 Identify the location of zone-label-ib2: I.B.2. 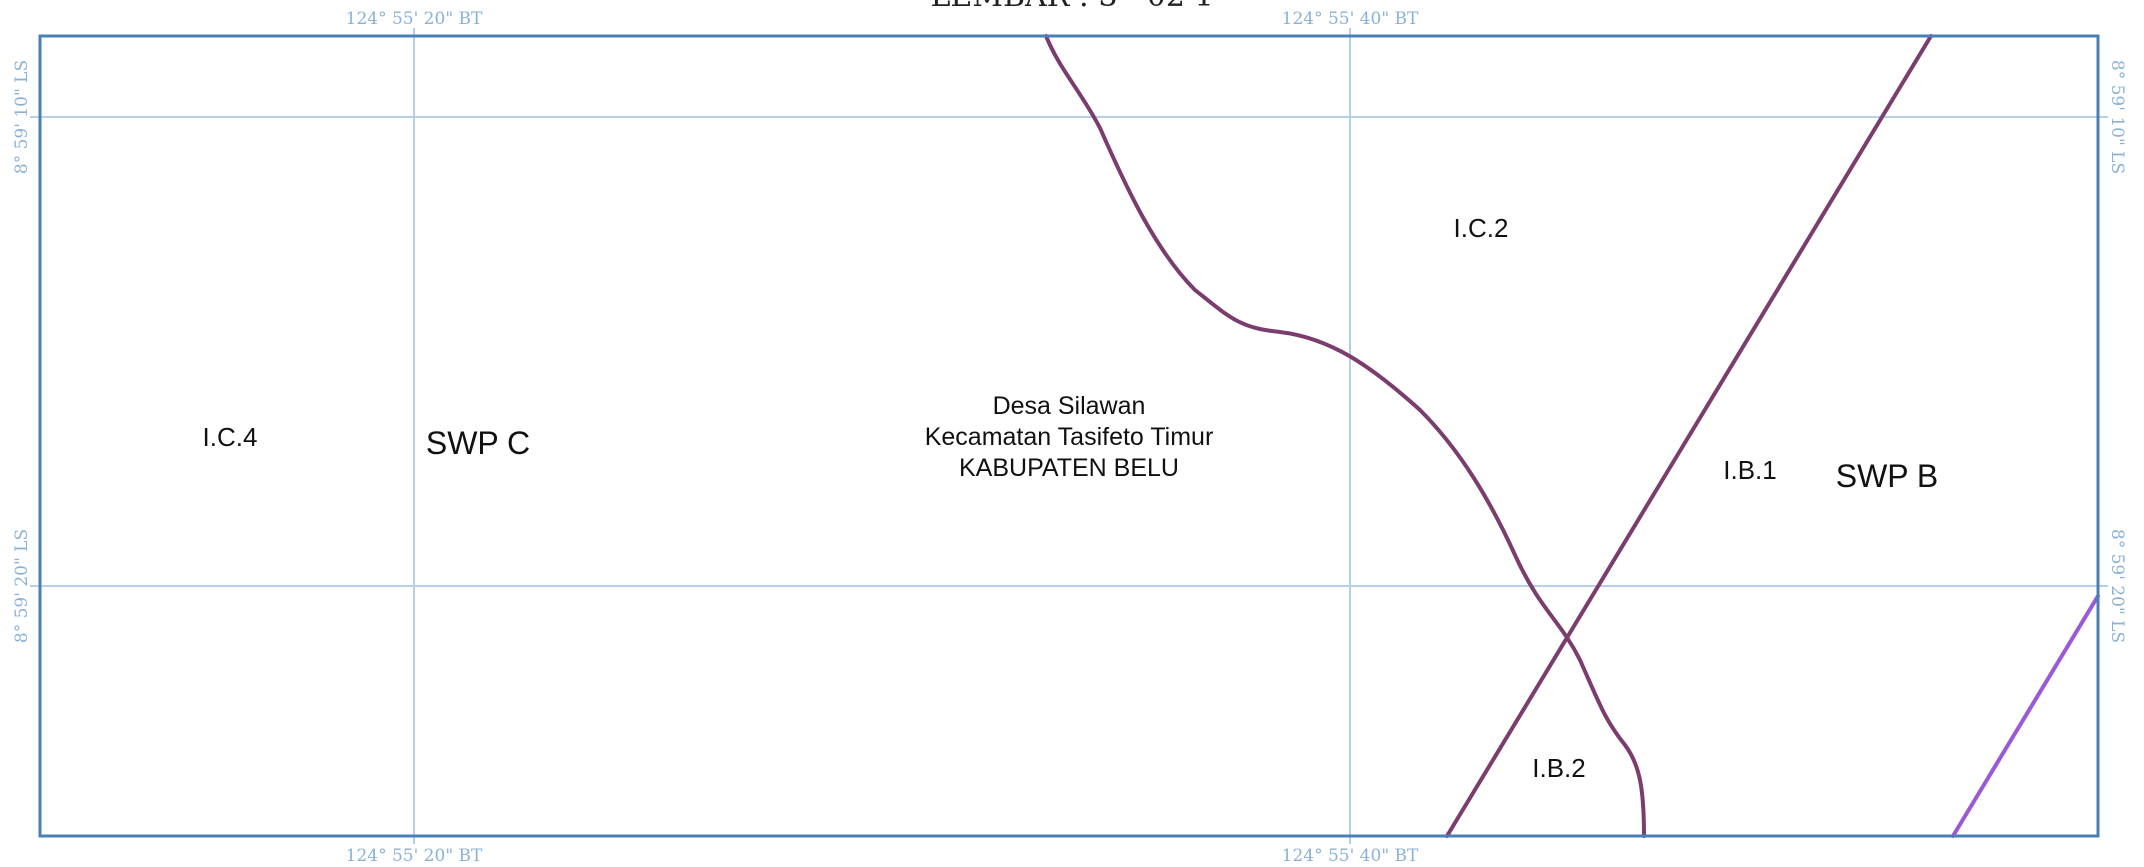
(1558, 768).